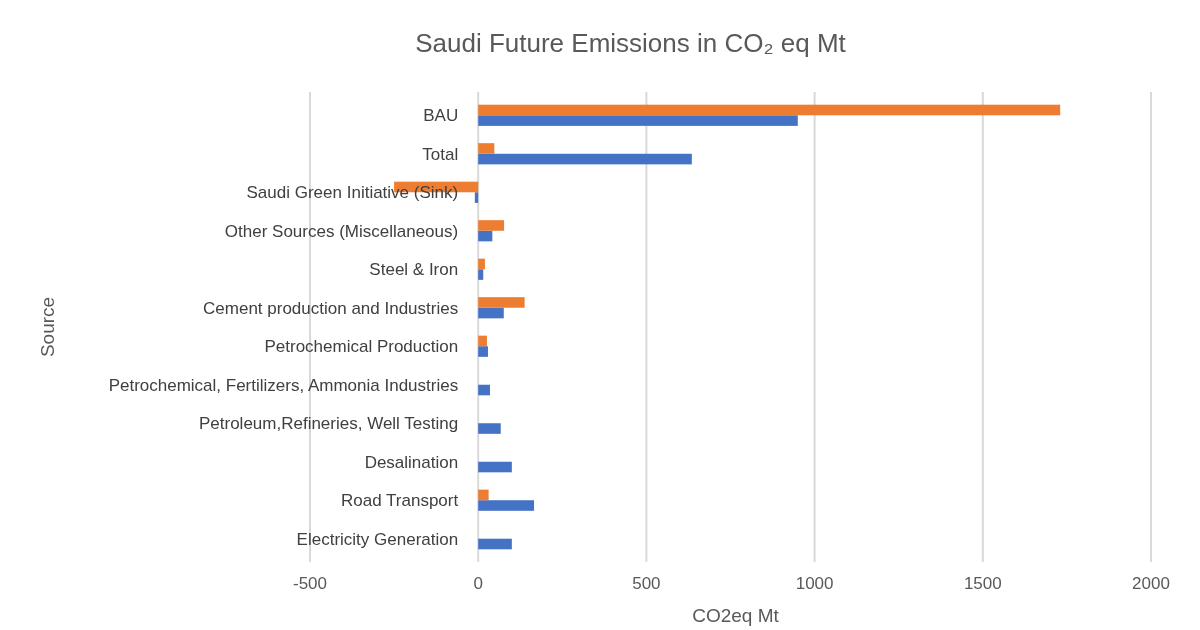  What do you see at coordinates (441, 116) in the screenshot?
I see `y-tick-label: BAU` at bounding box center [441, 116].